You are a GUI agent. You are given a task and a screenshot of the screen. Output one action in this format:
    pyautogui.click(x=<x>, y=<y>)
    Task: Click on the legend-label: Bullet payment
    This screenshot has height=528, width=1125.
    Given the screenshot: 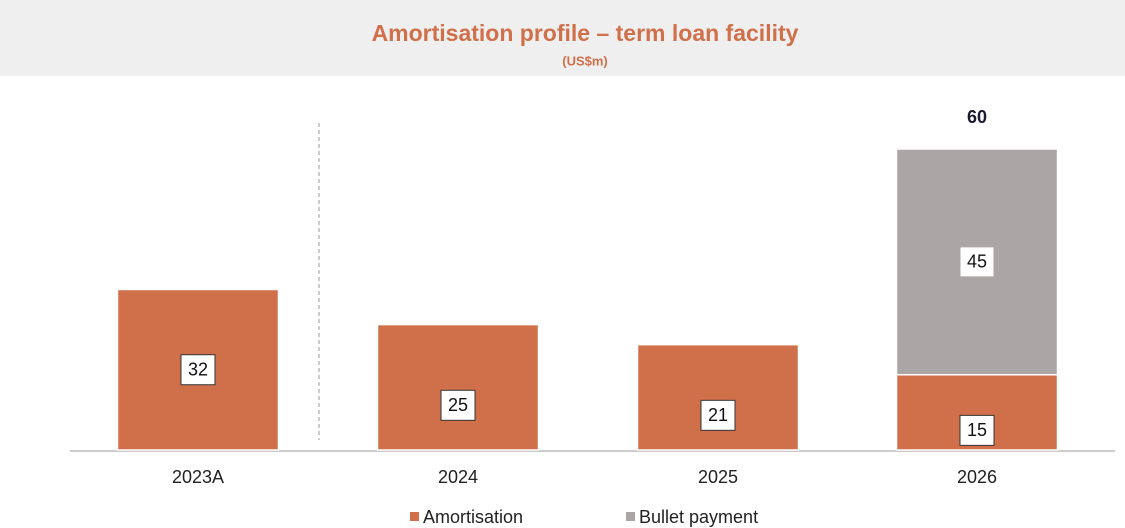 What is the action you would take?
    pyautogui.click(x=698, y=517)
    